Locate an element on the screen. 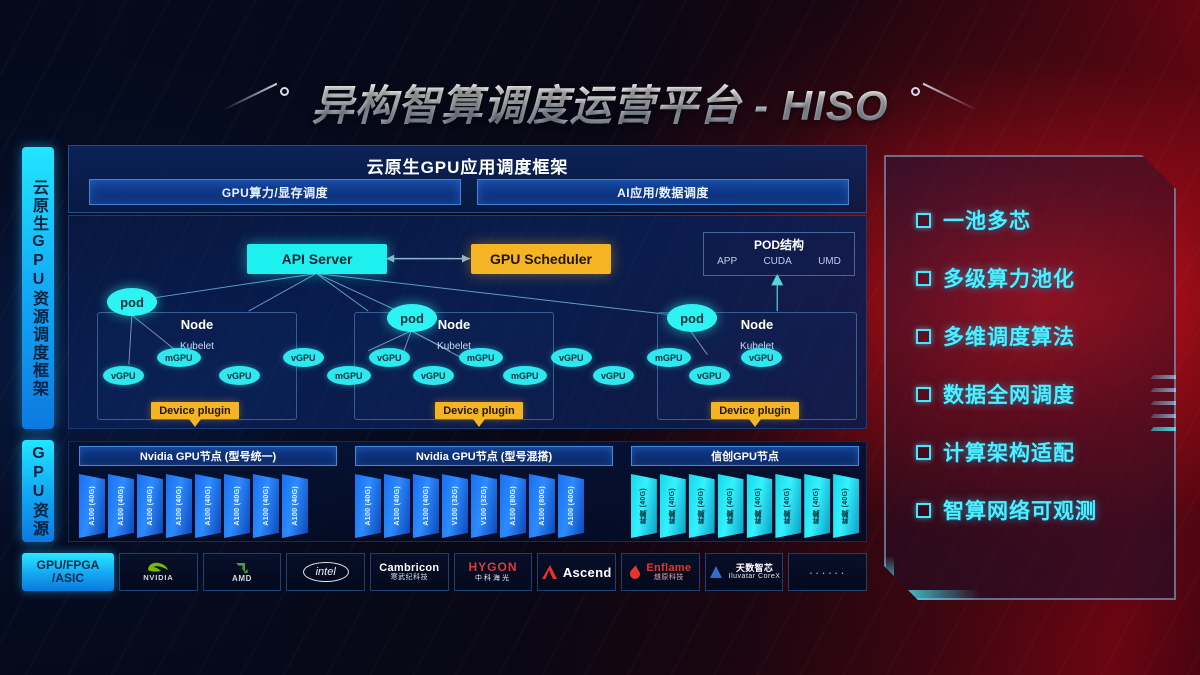 This screenshot has height=675, width=1200. vendor-hygon: HYGON 中科海光 is located at coordinates (493, 572).